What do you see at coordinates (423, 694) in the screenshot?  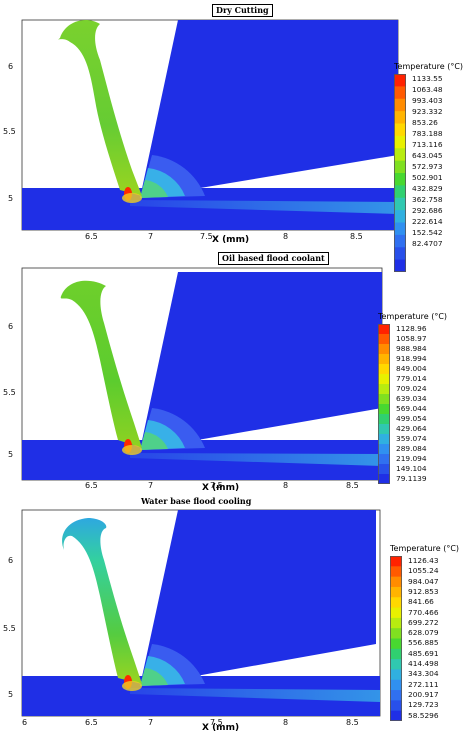 I see `legend-value: 200.917` at bounding box center [423, 694].